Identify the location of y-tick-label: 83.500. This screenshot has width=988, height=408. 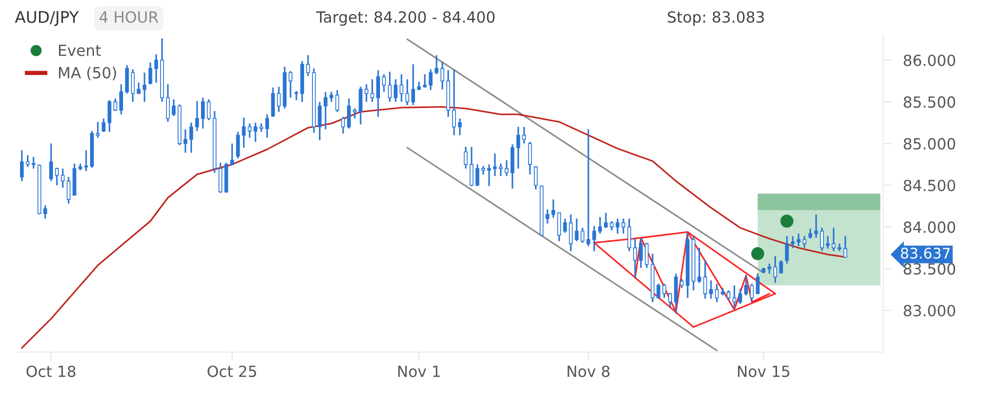
(930, 269).